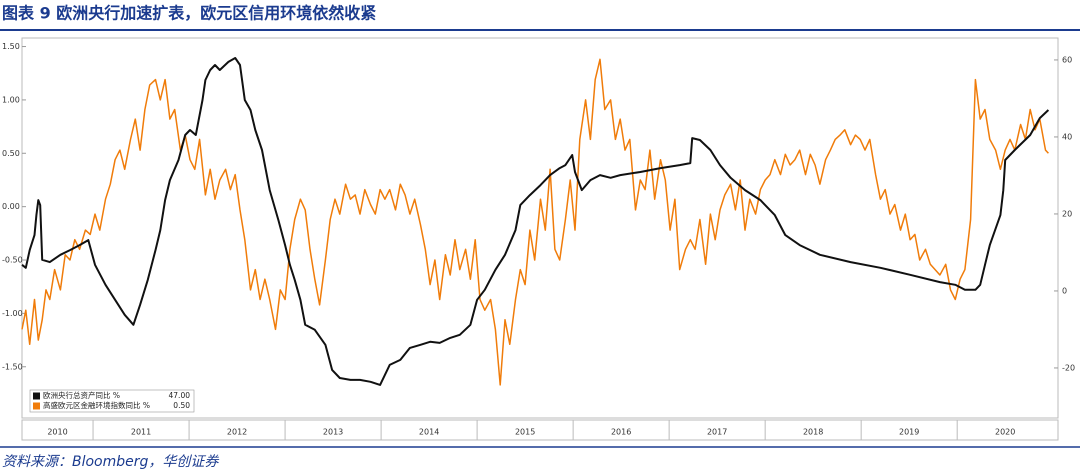  Describe the element at coordinates (189, 13) in the screenshot. I see `figure-title: 图表 9 欧洲央行加速扩表，欧元区信用环境依然收紧` at that location.